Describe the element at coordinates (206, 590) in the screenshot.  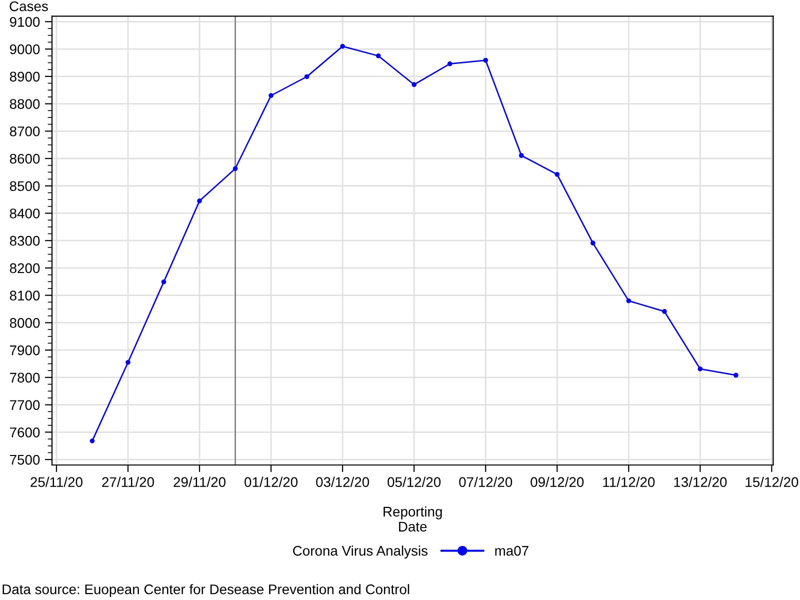
I see `source-note: Data source: Euopean Center for Desease Prevention and Control` at that location.